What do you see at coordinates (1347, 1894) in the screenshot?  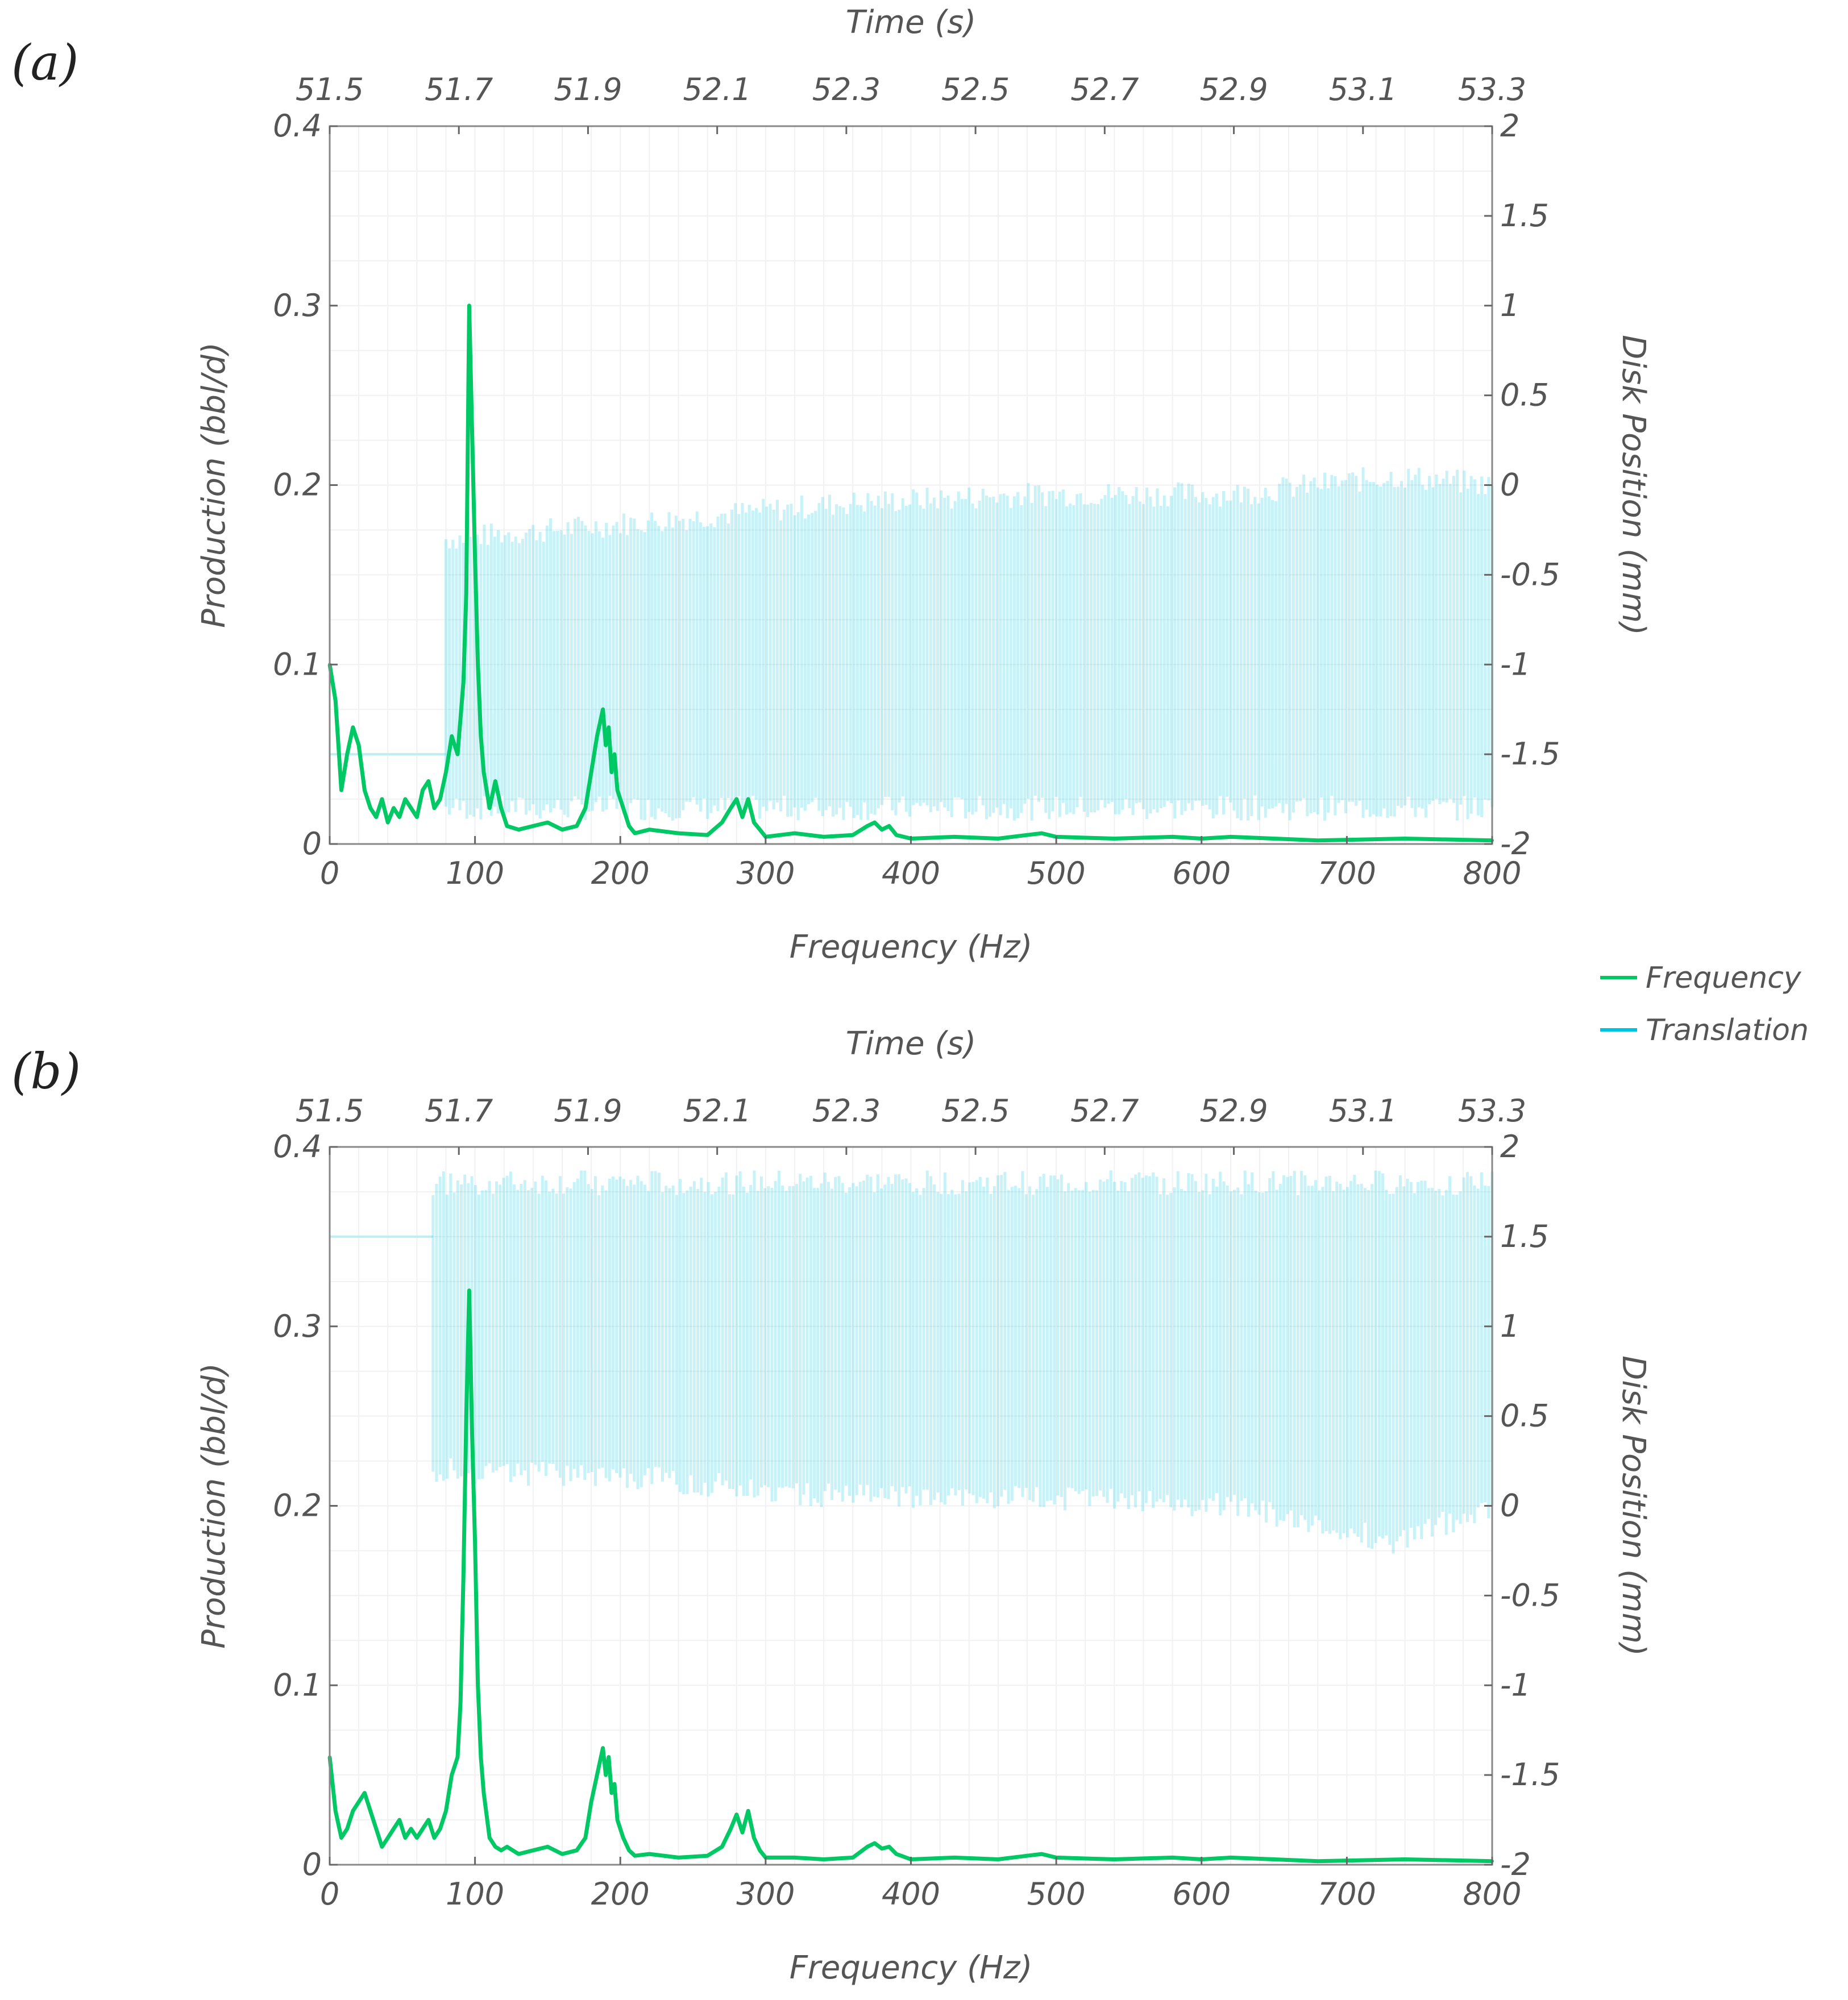 I see `x-tick-label: 700` at bounding box center [1347, 1894].